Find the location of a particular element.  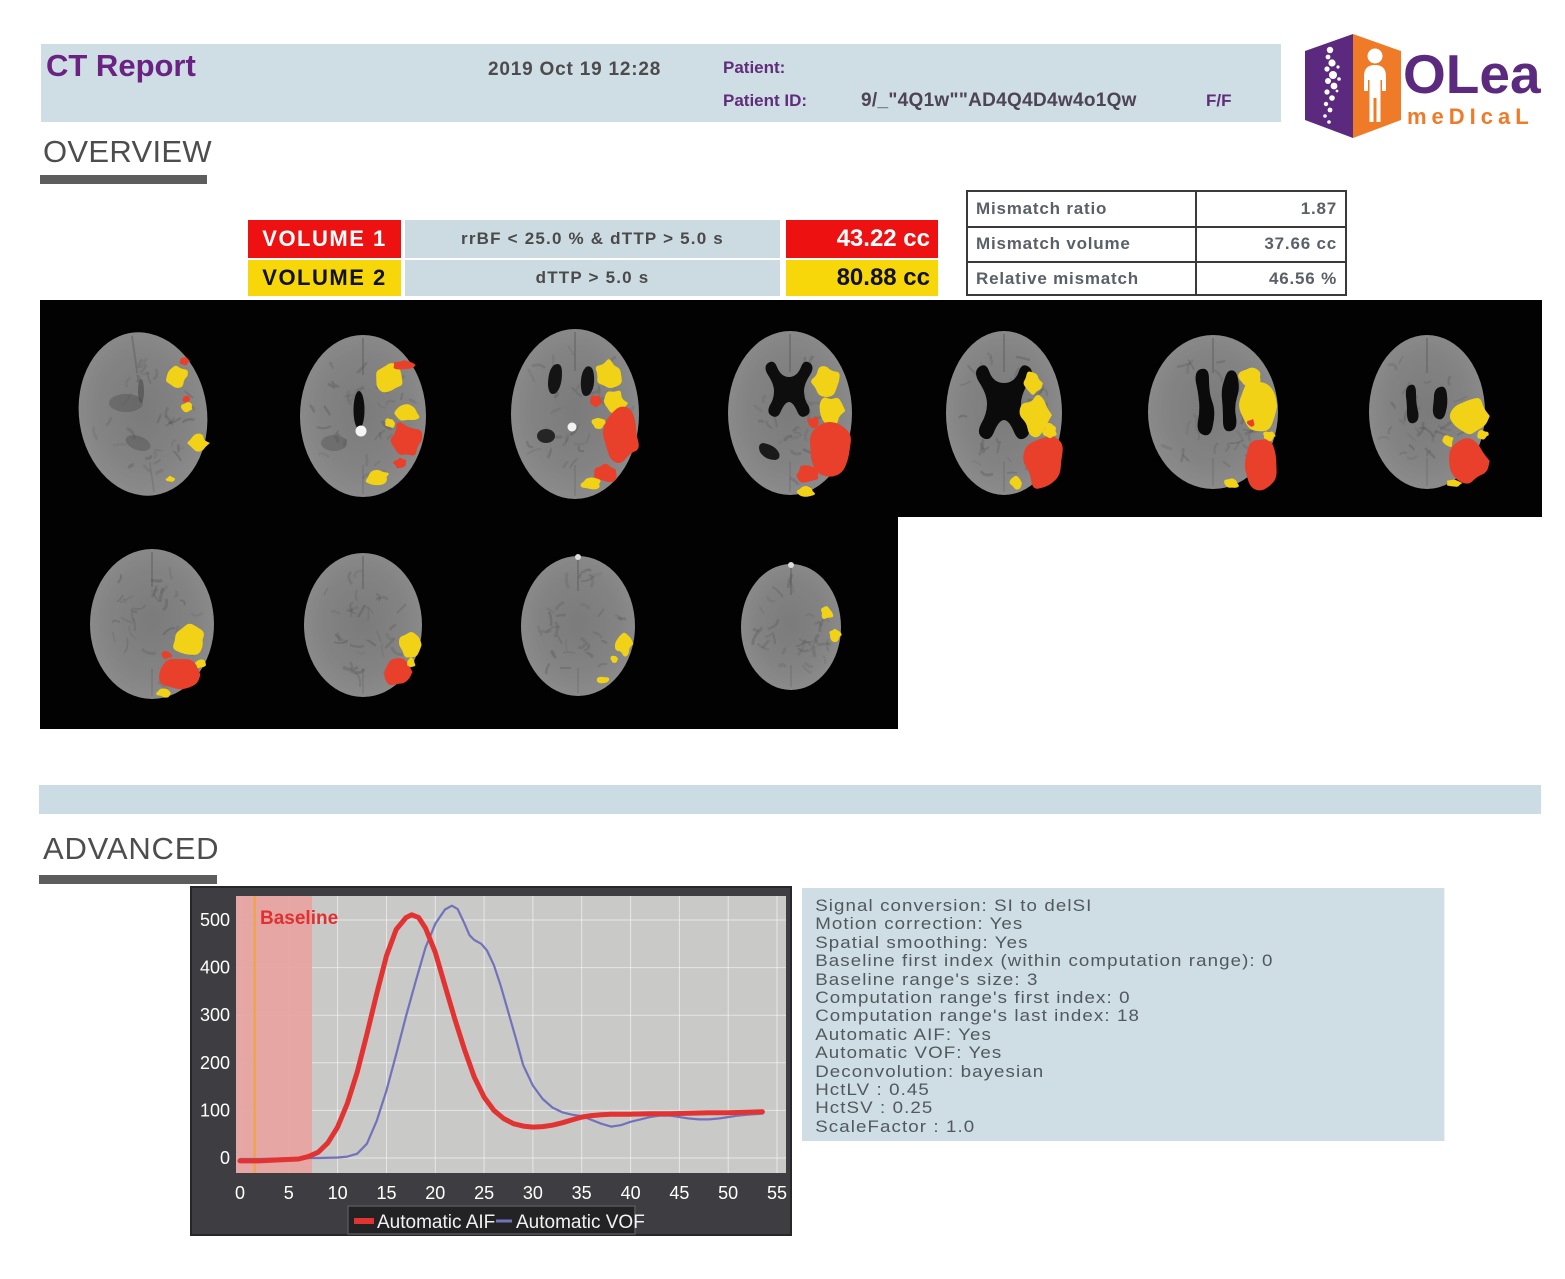

svg-text: 55 is located at coordinates (777, 1193).